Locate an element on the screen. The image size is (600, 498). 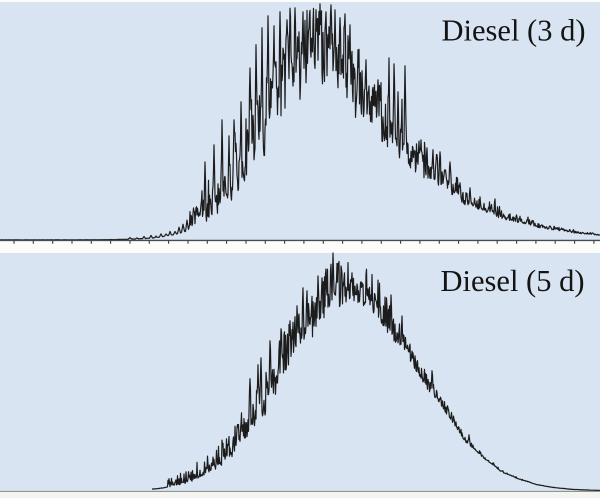
svg-text: Diesel (5 d) is located at coordinates (513, 281).